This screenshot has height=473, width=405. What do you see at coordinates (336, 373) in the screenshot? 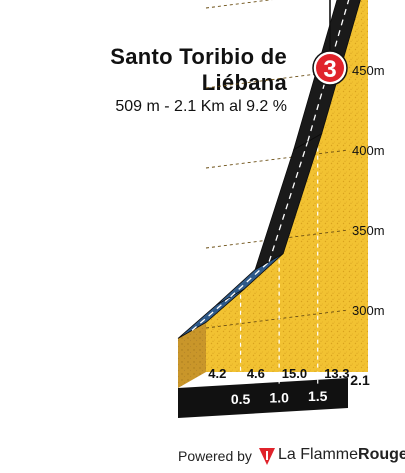
I see `gradient-label: 13.3` at bounding box center [336, 373].